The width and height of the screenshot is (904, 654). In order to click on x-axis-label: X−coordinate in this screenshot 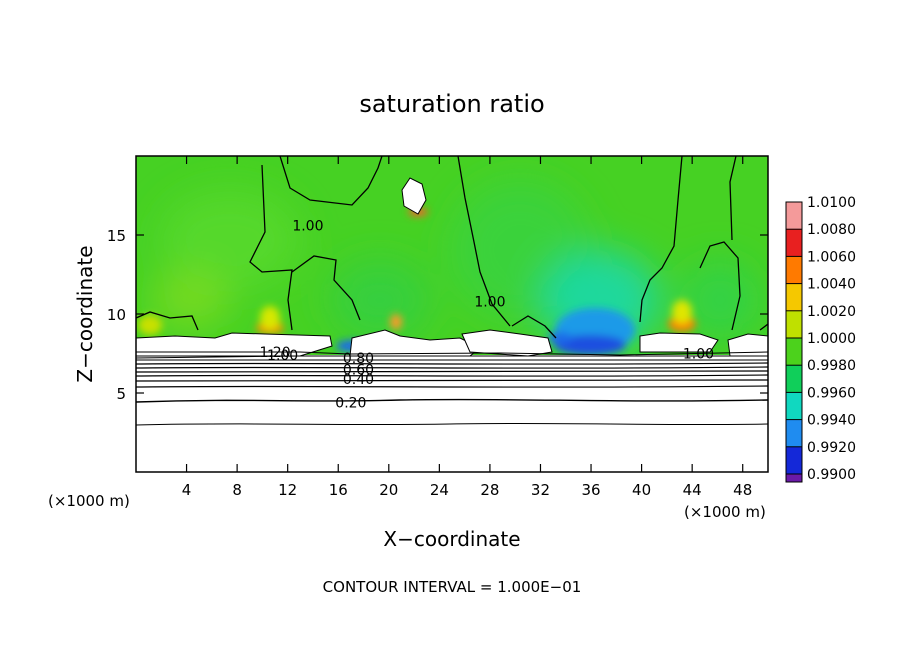, I will do `click(451, 539)`.